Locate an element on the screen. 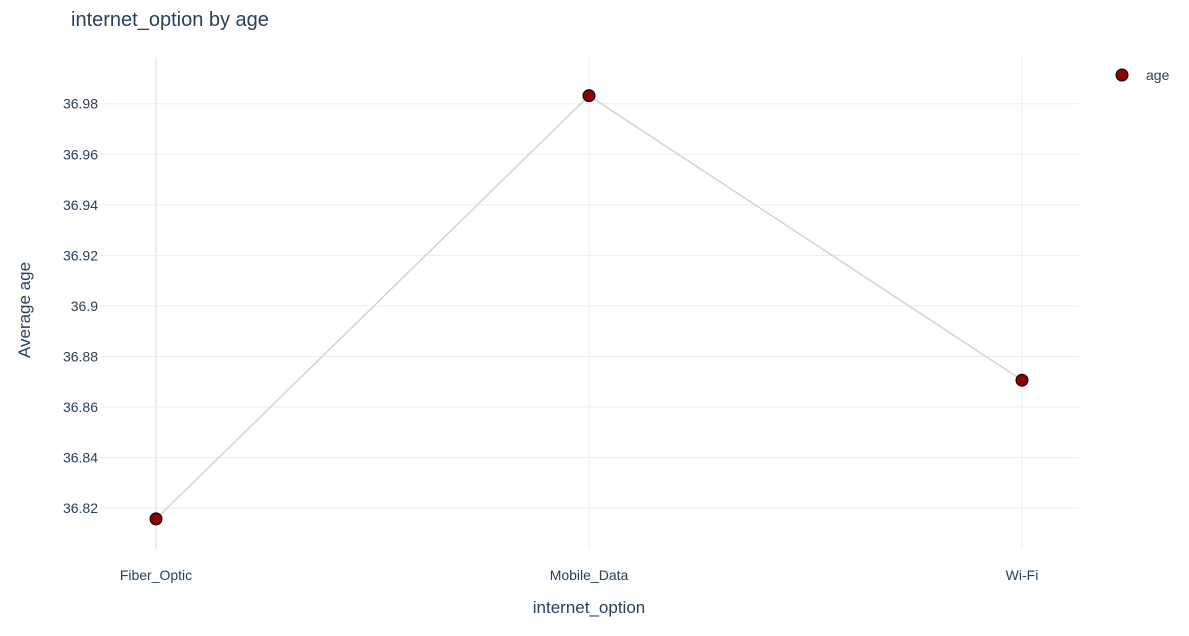  legend-label: age is located at coordinates (1158, 75).